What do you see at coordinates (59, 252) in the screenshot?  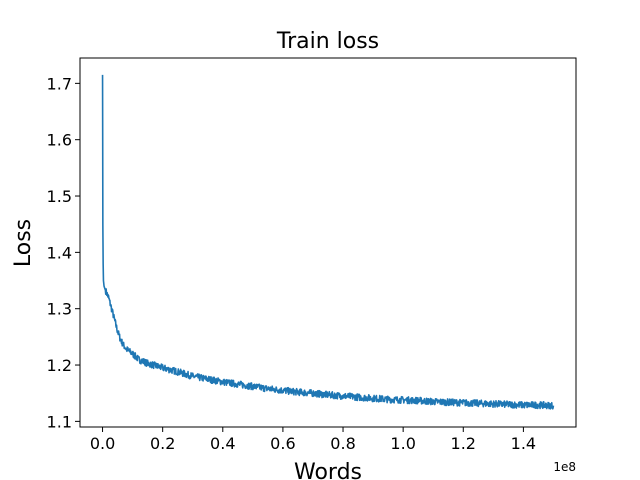 I see `y-tick-label: 1.4` at bounding box center [59, 252].